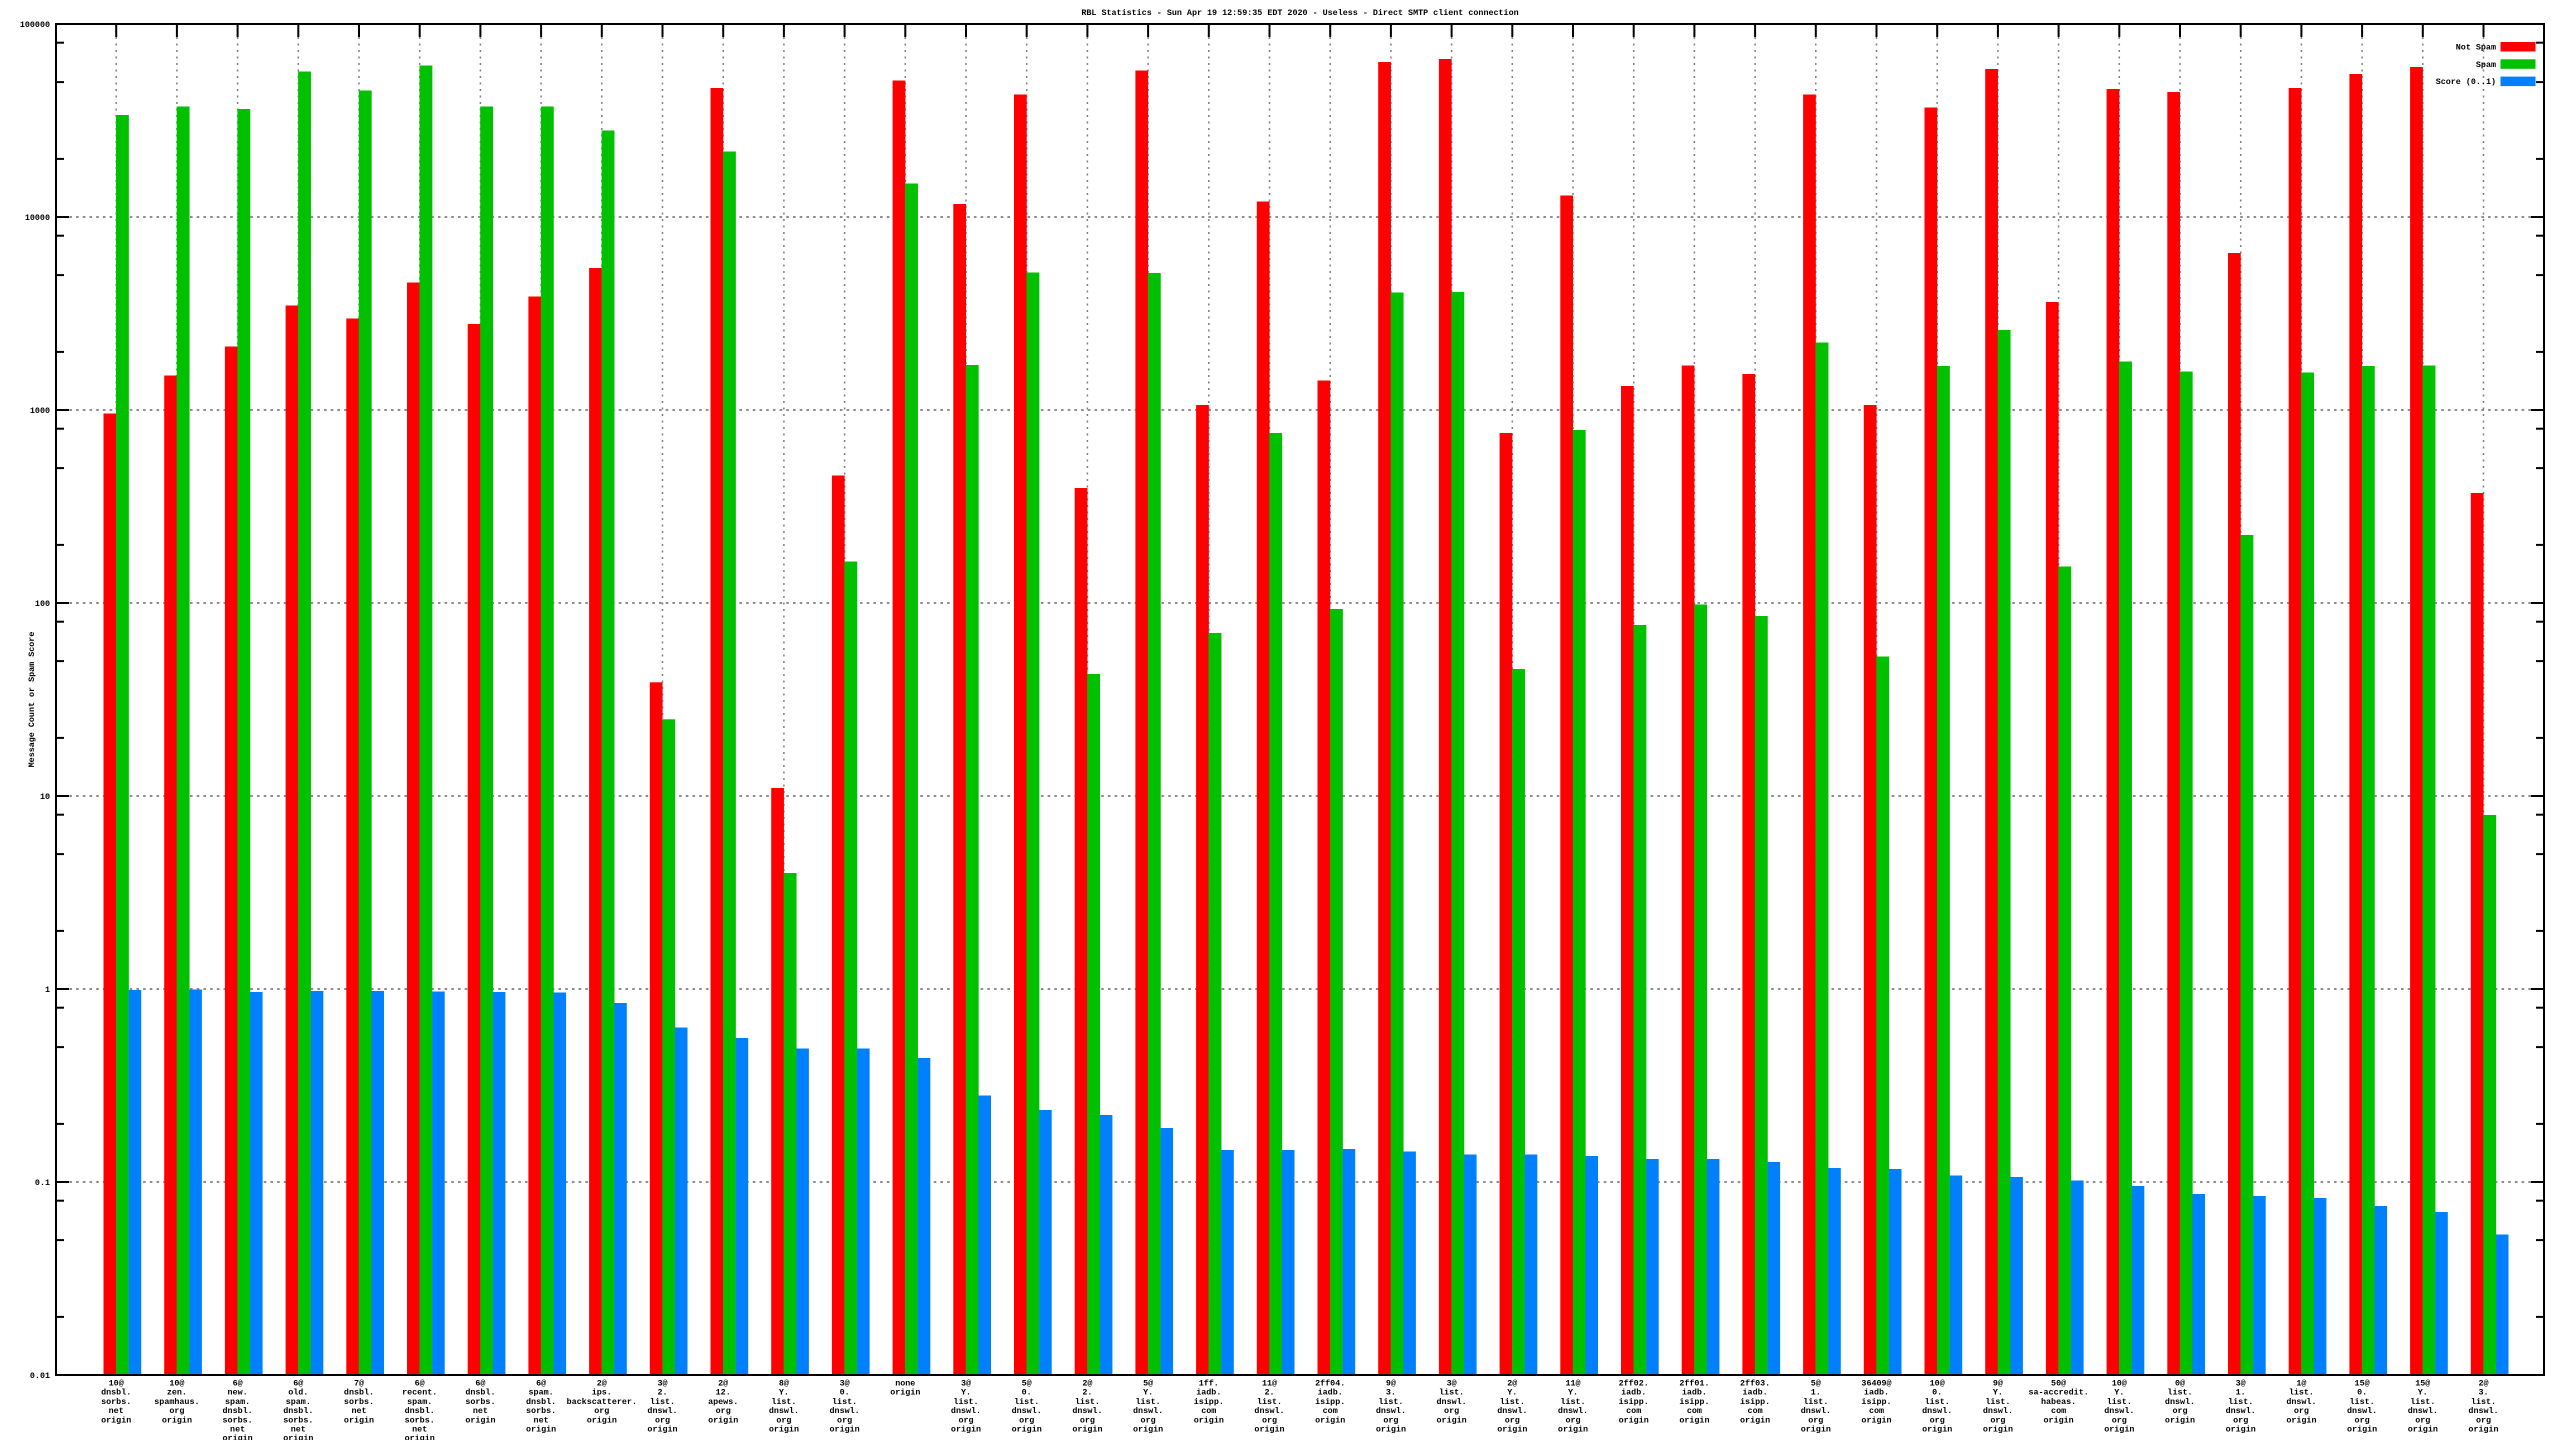  I want to click on svg-text: 2ff04., so click(1330, 1384).